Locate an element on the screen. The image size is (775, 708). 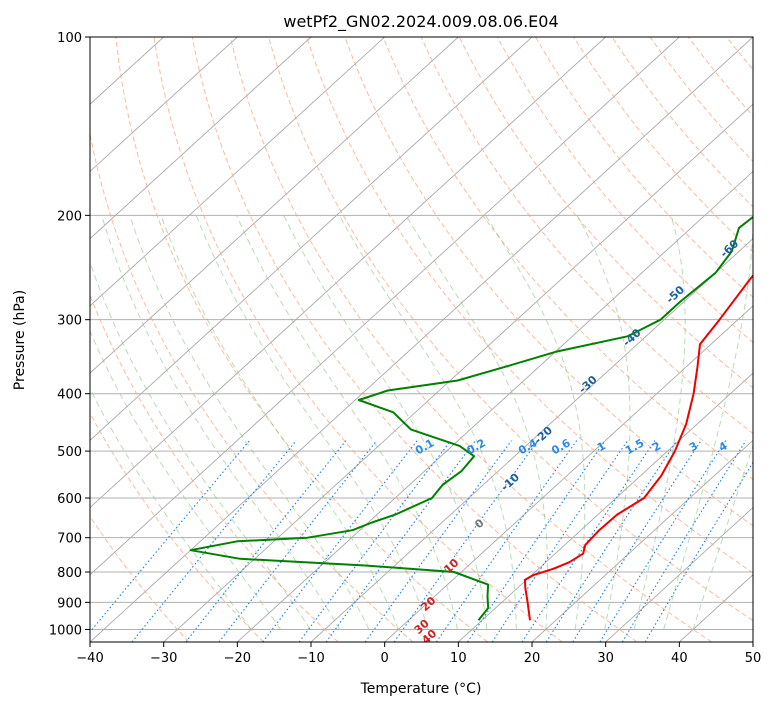
x-tick-label: −40 is located at coordinates (89, 658).